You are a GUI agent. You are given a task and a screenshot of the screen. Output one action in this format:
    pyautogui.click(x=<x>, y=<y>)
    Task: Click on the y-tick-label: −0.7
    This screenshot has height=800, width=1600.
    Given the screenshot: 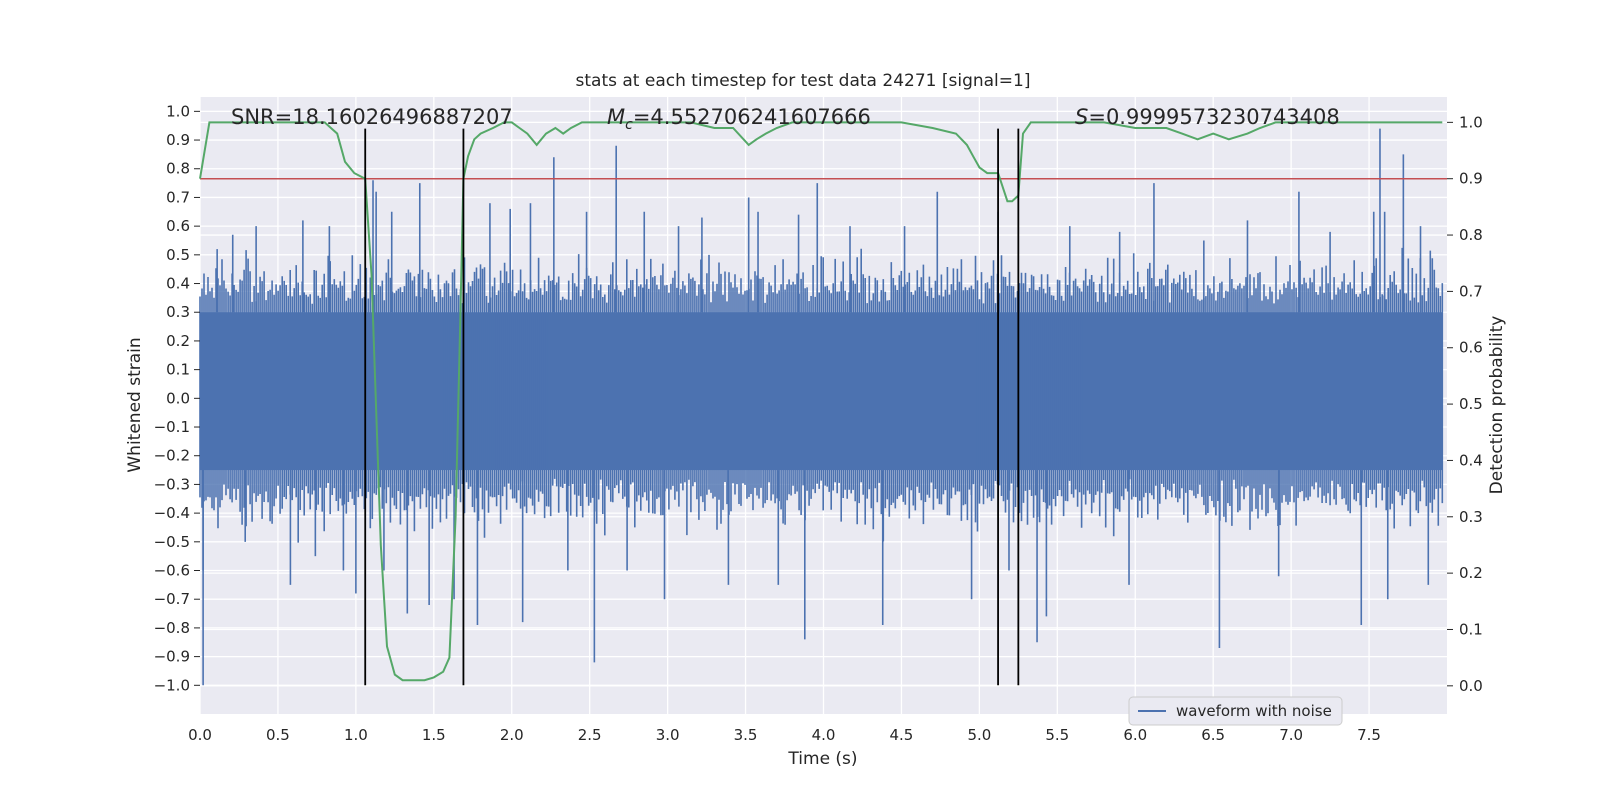 What is the action you would take?
    pyautogui.click(x=172, y=599)
    